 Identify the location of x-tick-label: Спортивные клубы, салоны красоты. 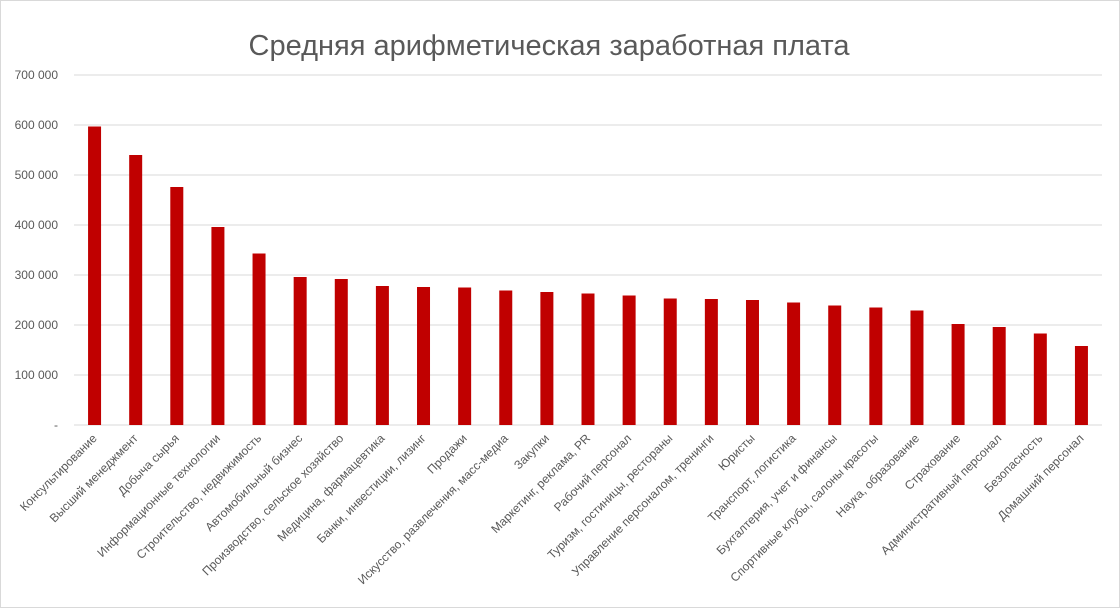
(804, 508).